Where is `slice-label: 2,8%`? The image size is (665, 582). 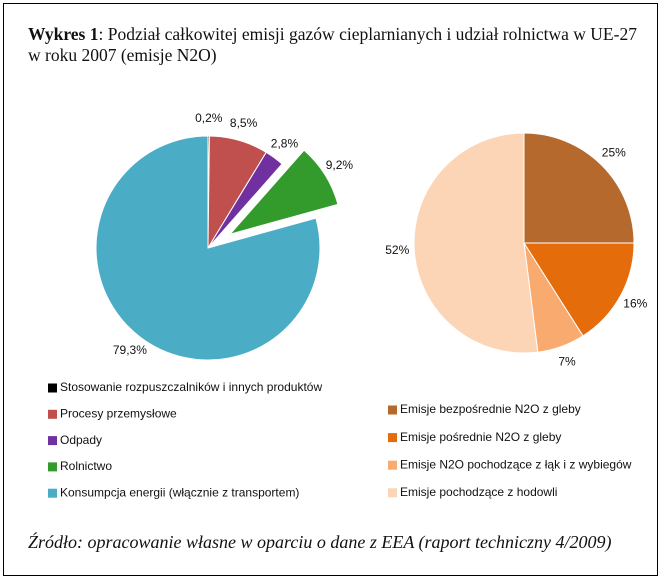
slice-label: 2,8% is located at coordinates (285, 143).